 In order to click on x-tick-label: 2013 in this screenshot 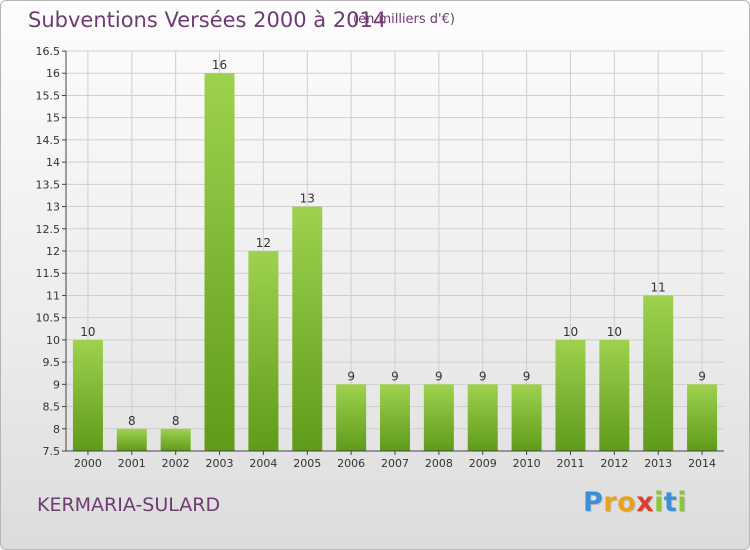, I will do `click(658, 463)`.